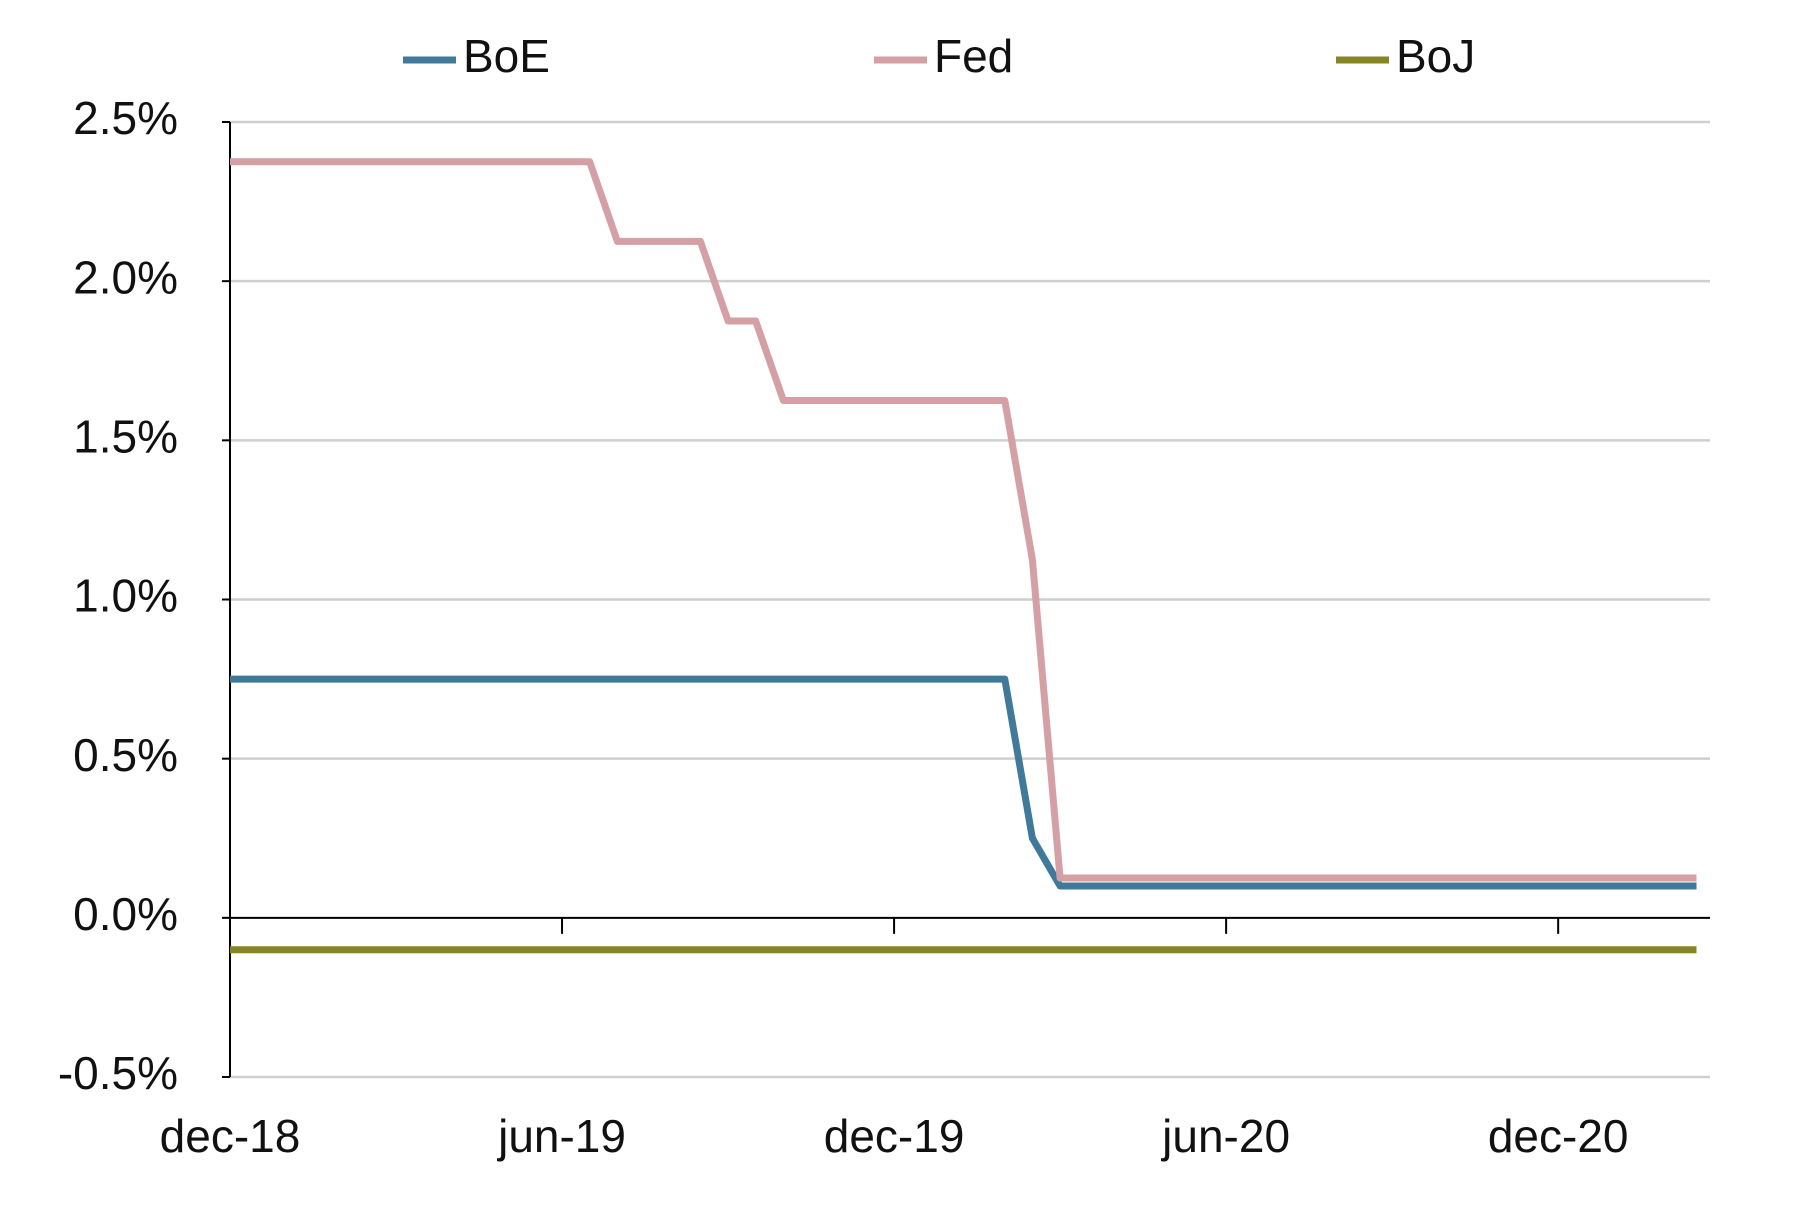  Describe the element at coordinates (506, 56) in the screenshot. I see `legend-label: BoE` at that location.